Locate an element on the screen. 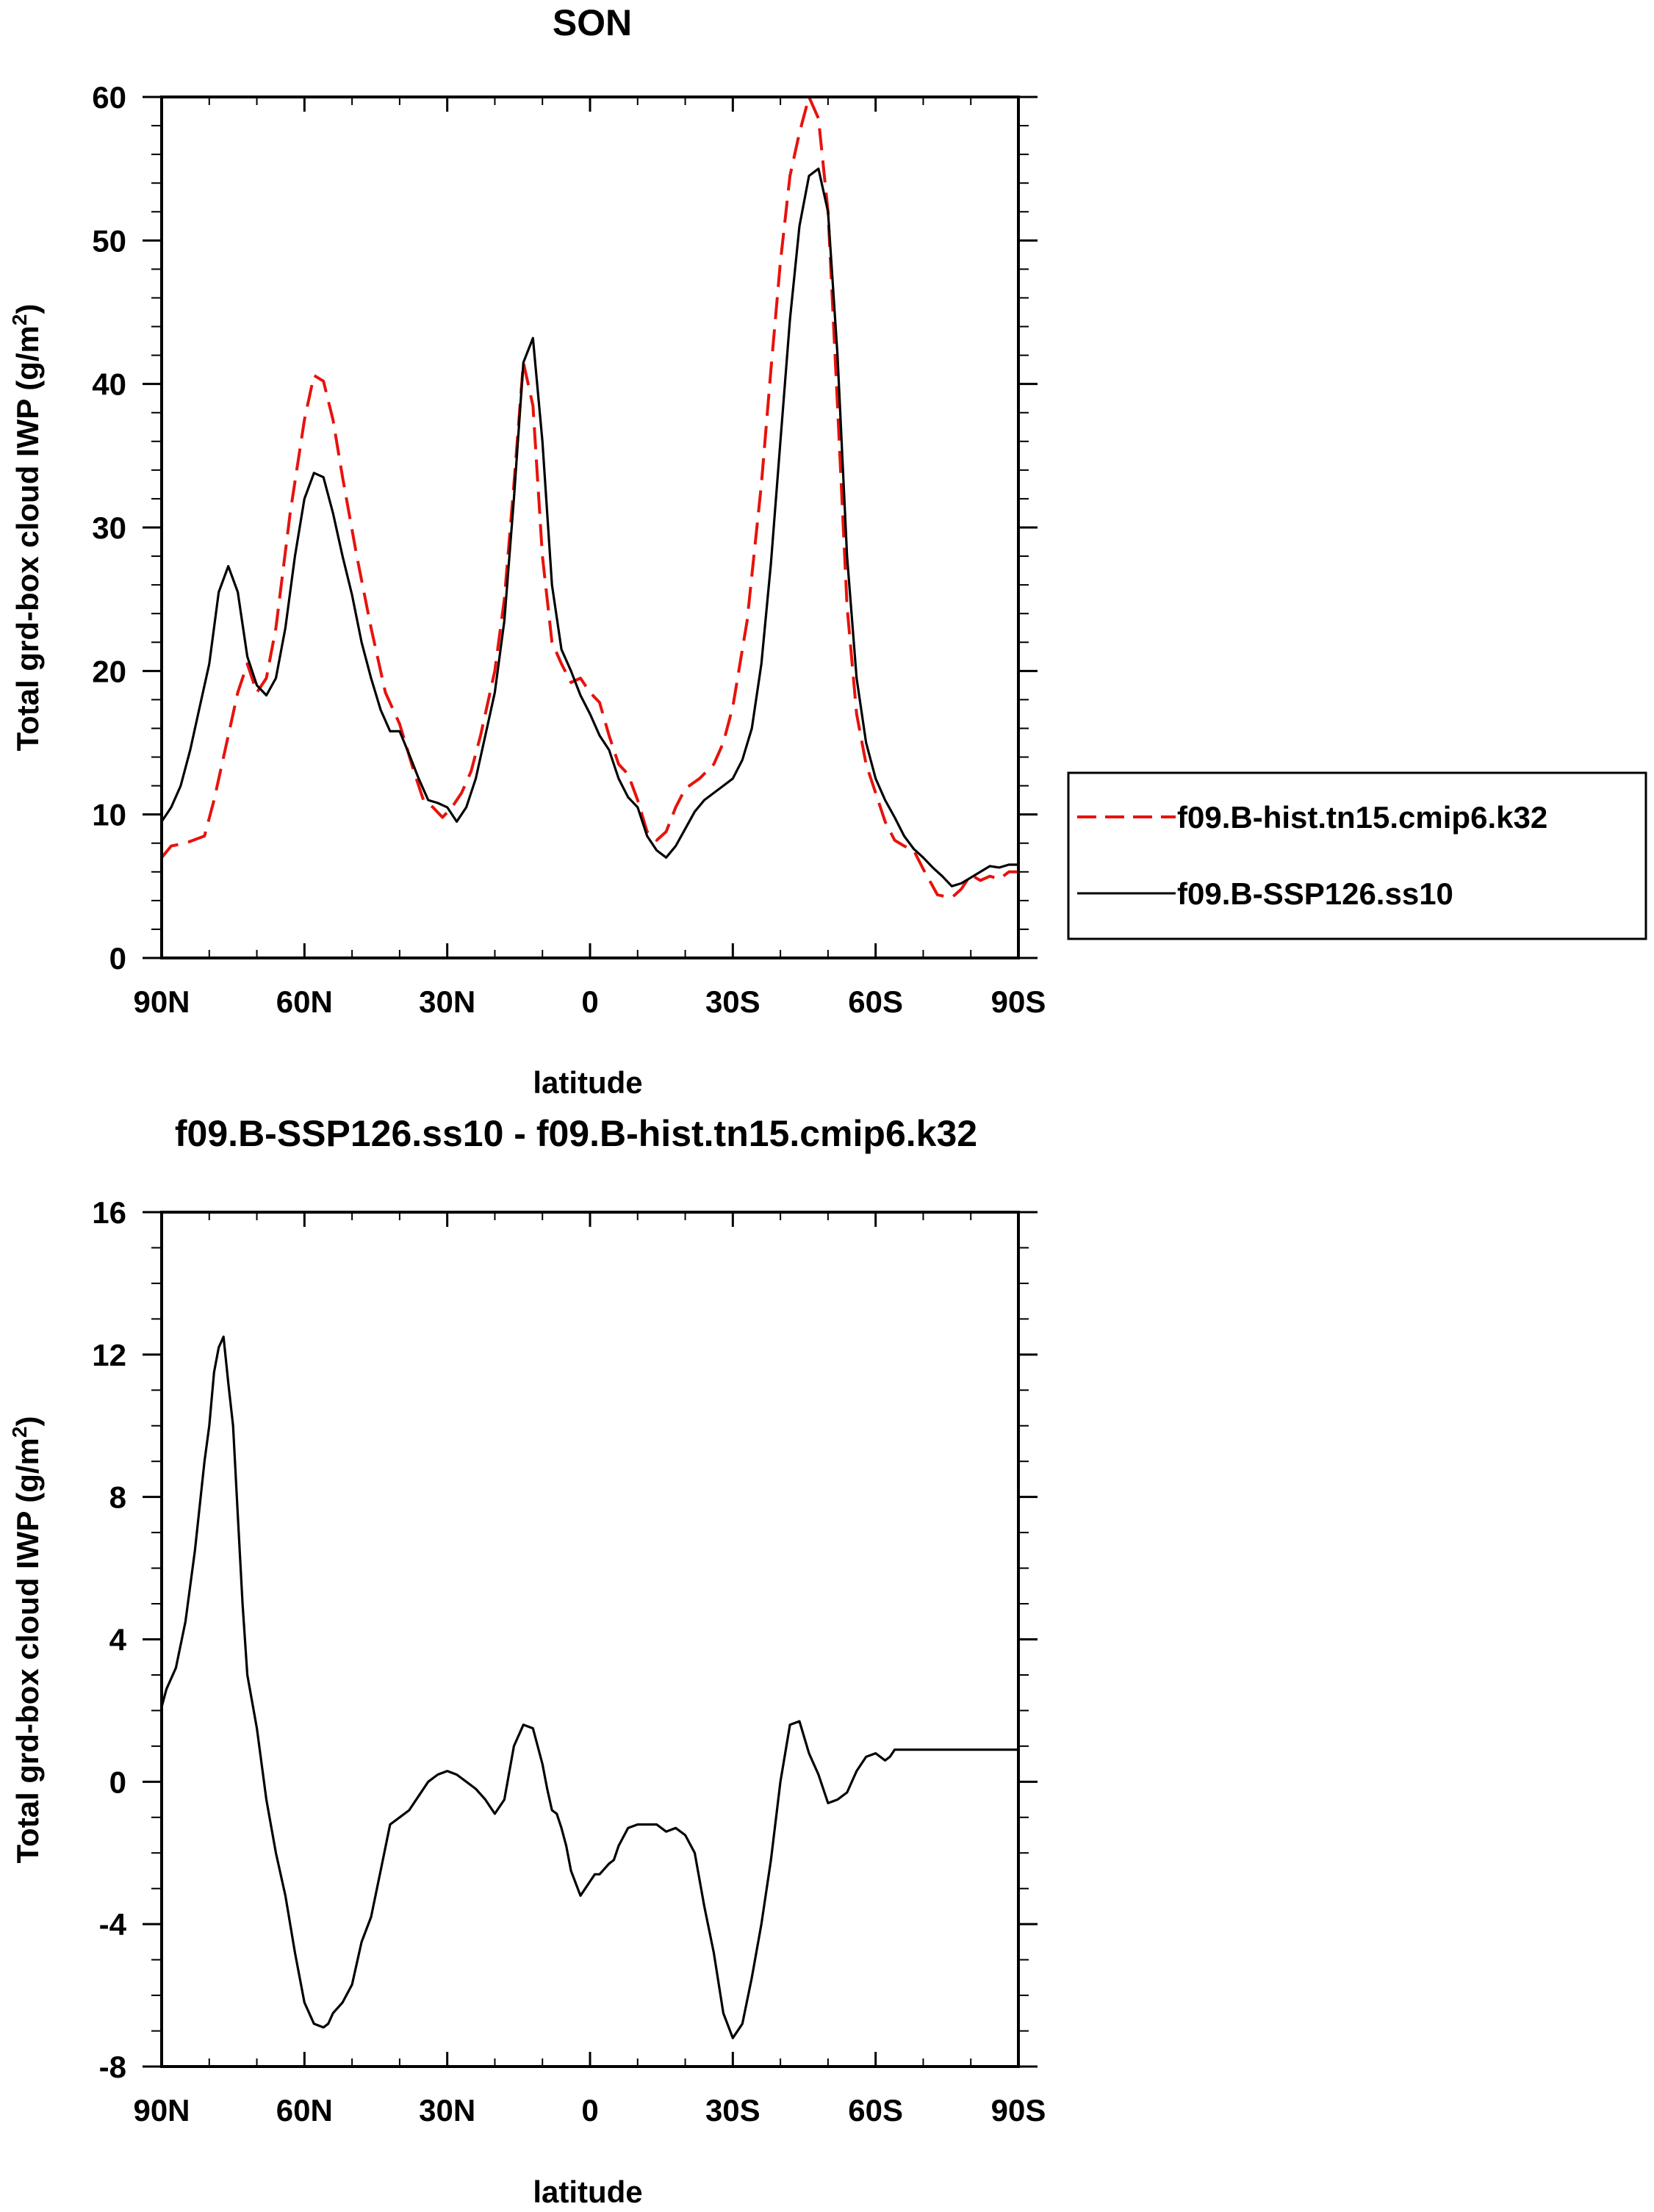  legend-box is located at coordinates (1357, 855).